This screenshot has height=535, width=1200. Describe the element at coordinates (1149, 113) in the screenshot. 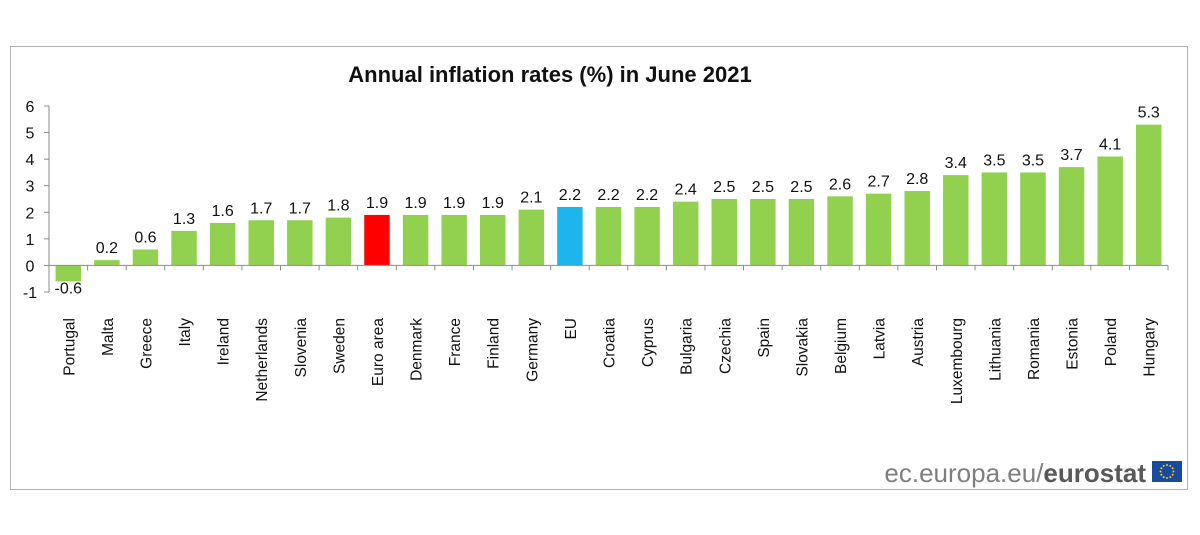

I see `data-label: 5.3` at that location.